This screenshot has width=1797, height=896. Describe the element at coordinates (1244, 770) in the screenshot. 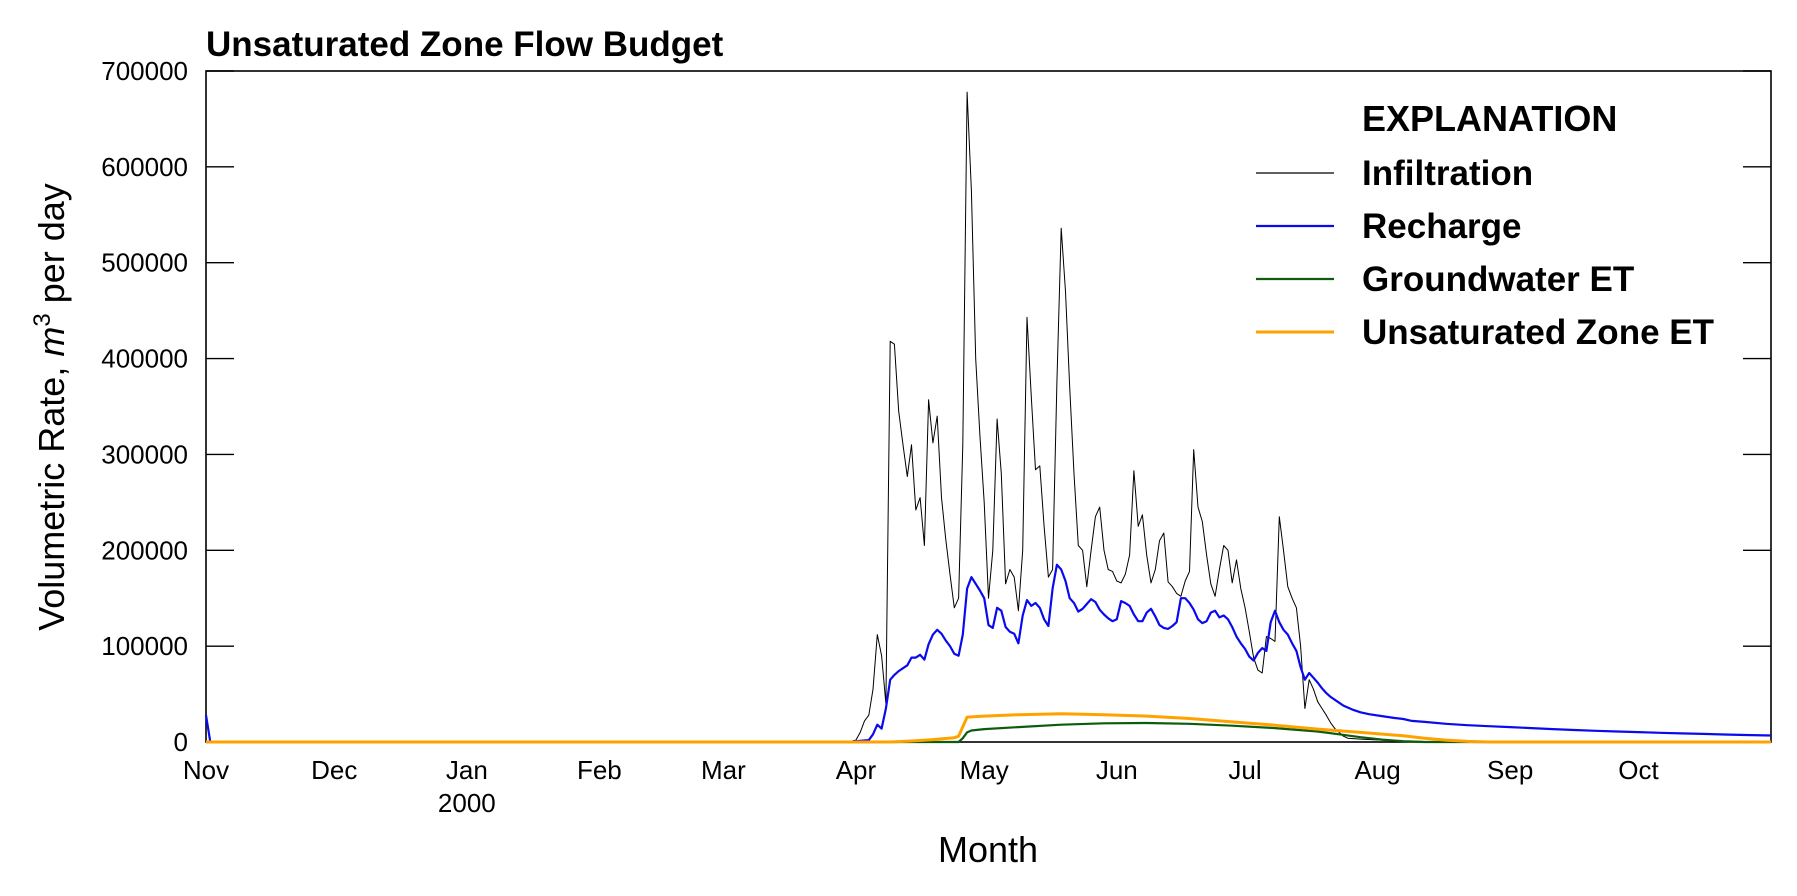

I see `x-tick-label: Jul` at that location.